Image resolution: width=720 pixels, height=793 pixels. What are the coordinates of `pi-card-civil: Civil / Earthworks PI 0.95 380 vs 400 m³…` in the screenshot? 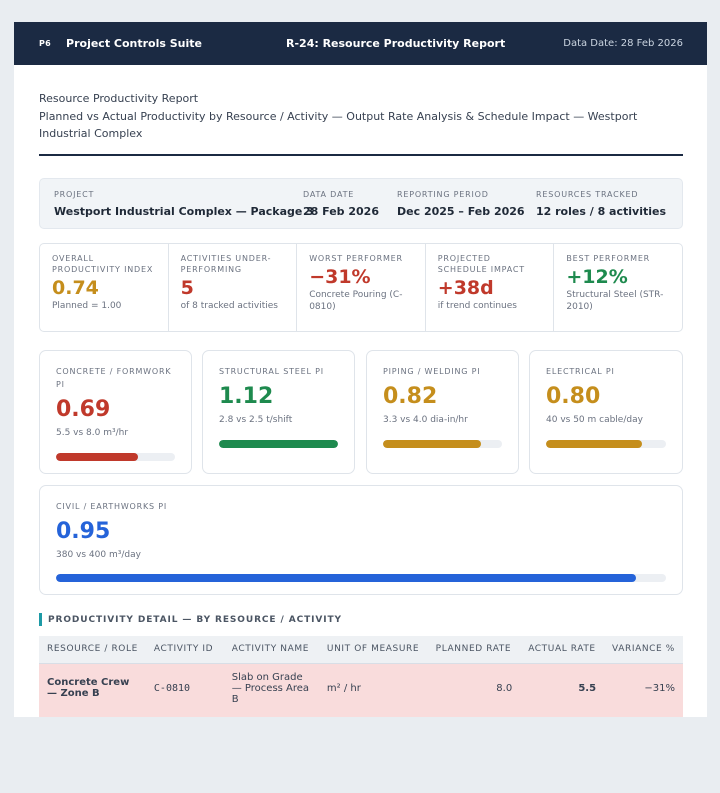 It's located at (361, 540).